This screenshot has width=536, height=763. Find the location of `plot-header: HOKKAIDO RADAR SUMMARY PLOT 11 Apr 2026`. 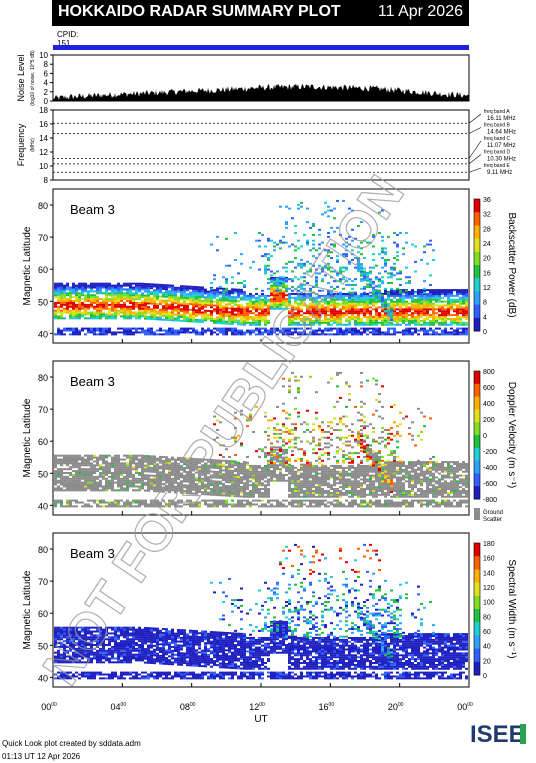

plot-header: HOKKAIDO RADAR SUMMARY PLOT 11 Apr 2026 is located at coordinates (260, 13).